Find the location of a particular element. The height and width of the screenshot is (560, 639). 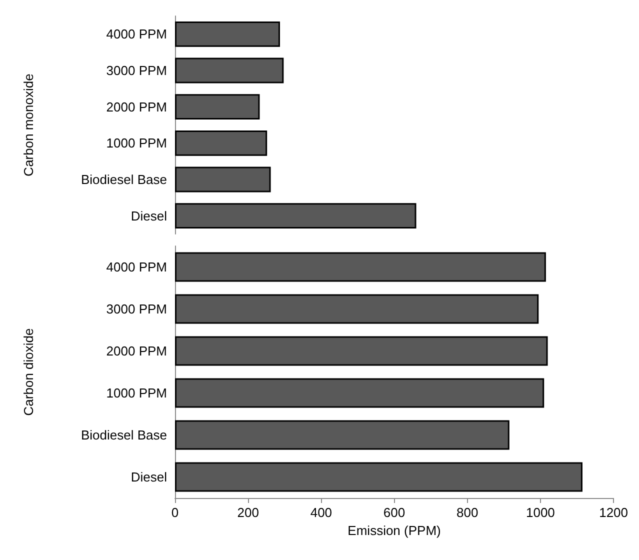

x-axis-title: Emission (PPM) is located at coordinates (394, 530).